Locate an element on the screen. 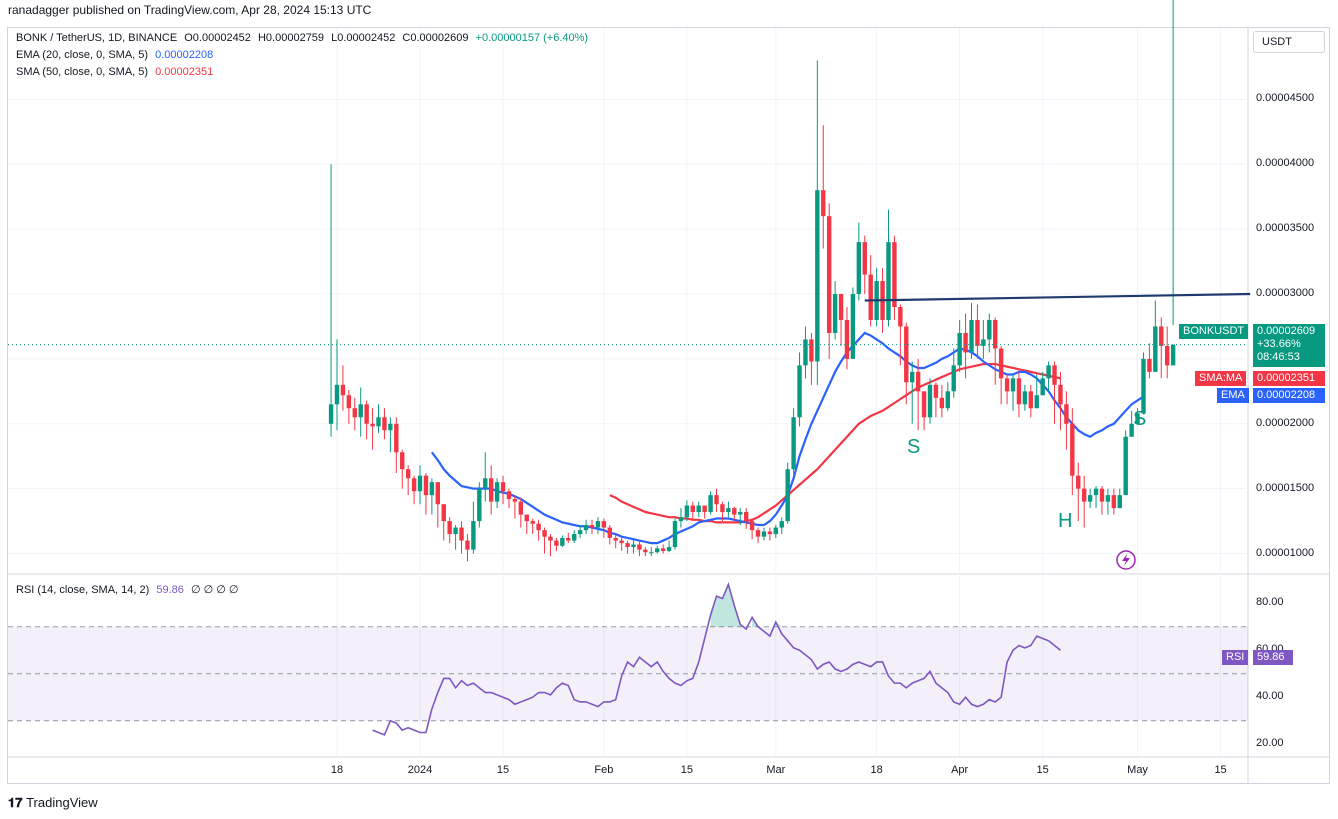  rsi-overbought-fill is located at coordinates (746, 605).